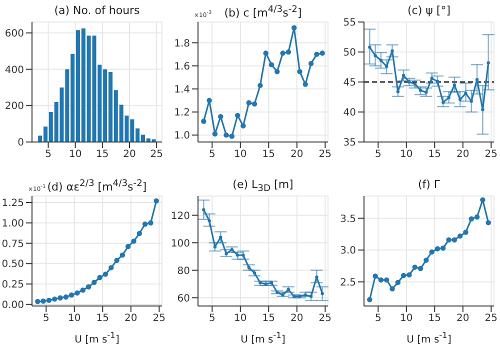 This screenshot has width=500, height=348. Describe the element at coordinates (13, 264) in the screenshot. I see `y-tick-label: 0.50` at that location.